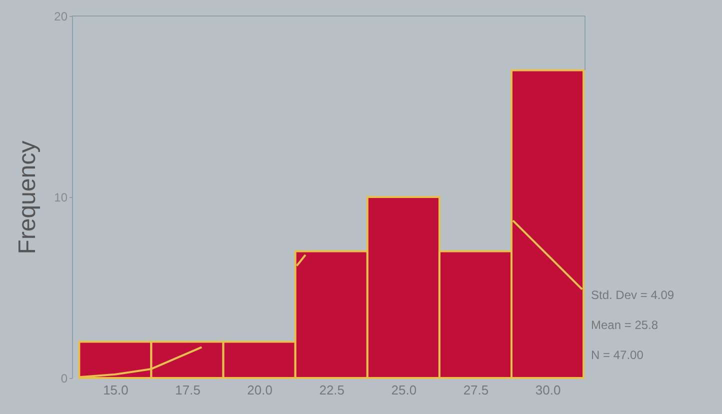 The image size is (722, 414). What do you see at coordinates (61, 17) in the screenshot?
I see `y-tick-label: 20` at bounding box center [61, 17].